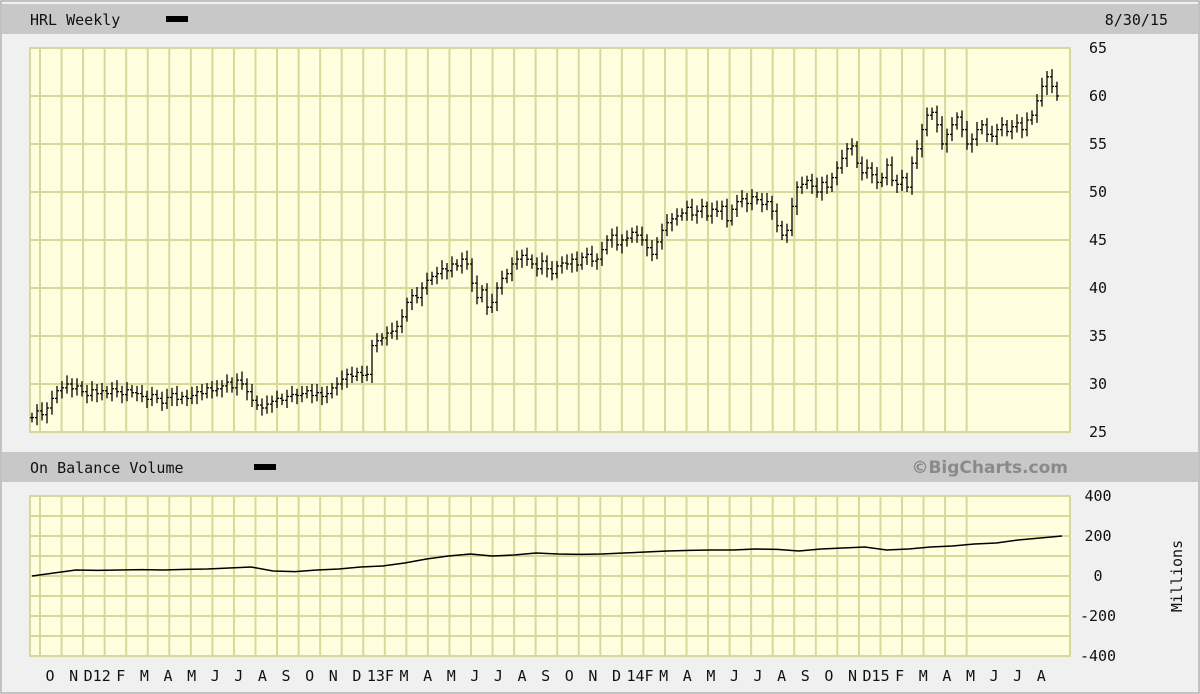 The image size is (1200, 694). What do you see at coordinates (899, 676) in the screenshot?
I see `x-tick-label: F` at bounding box center [899, 676].